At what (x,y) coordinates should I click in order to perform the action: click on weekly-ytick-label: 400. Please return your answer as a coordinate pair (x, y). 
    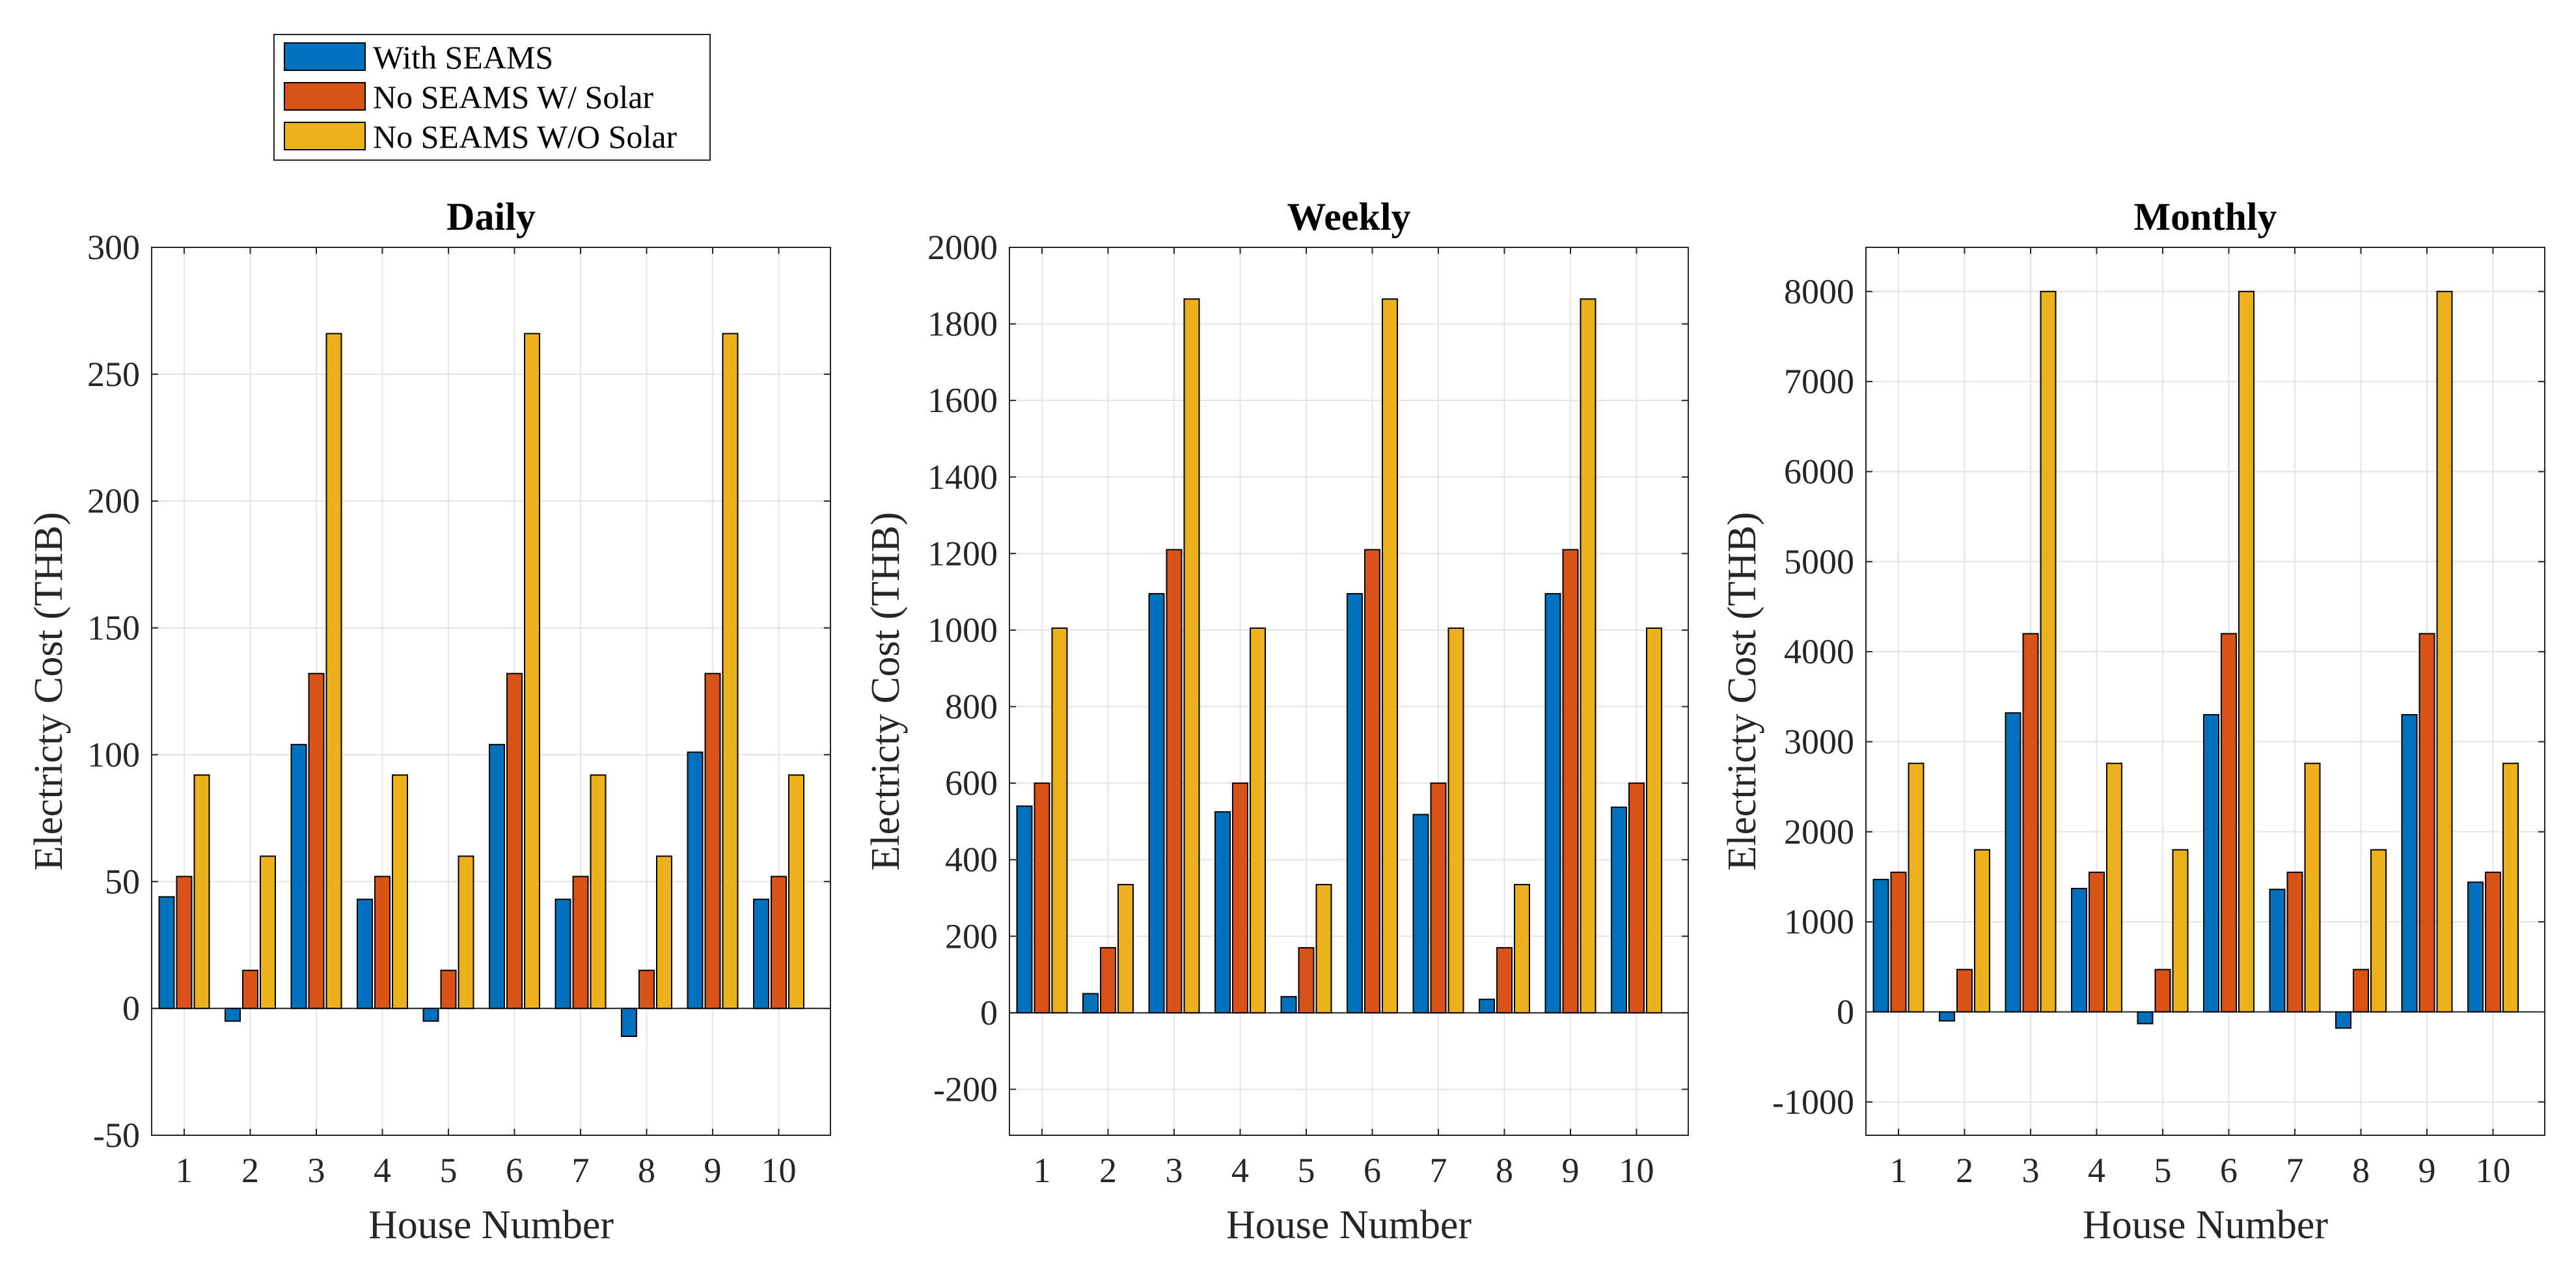
    Looking at the image, I should click on (972, 859).